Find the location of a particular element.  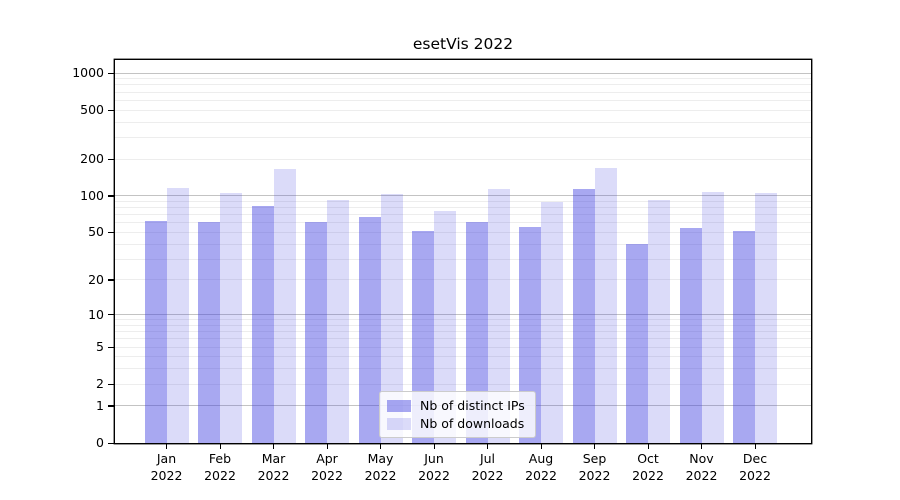

legend-item-nb-of-downloads: Nb of downloads is located at coordinates (456, 423).